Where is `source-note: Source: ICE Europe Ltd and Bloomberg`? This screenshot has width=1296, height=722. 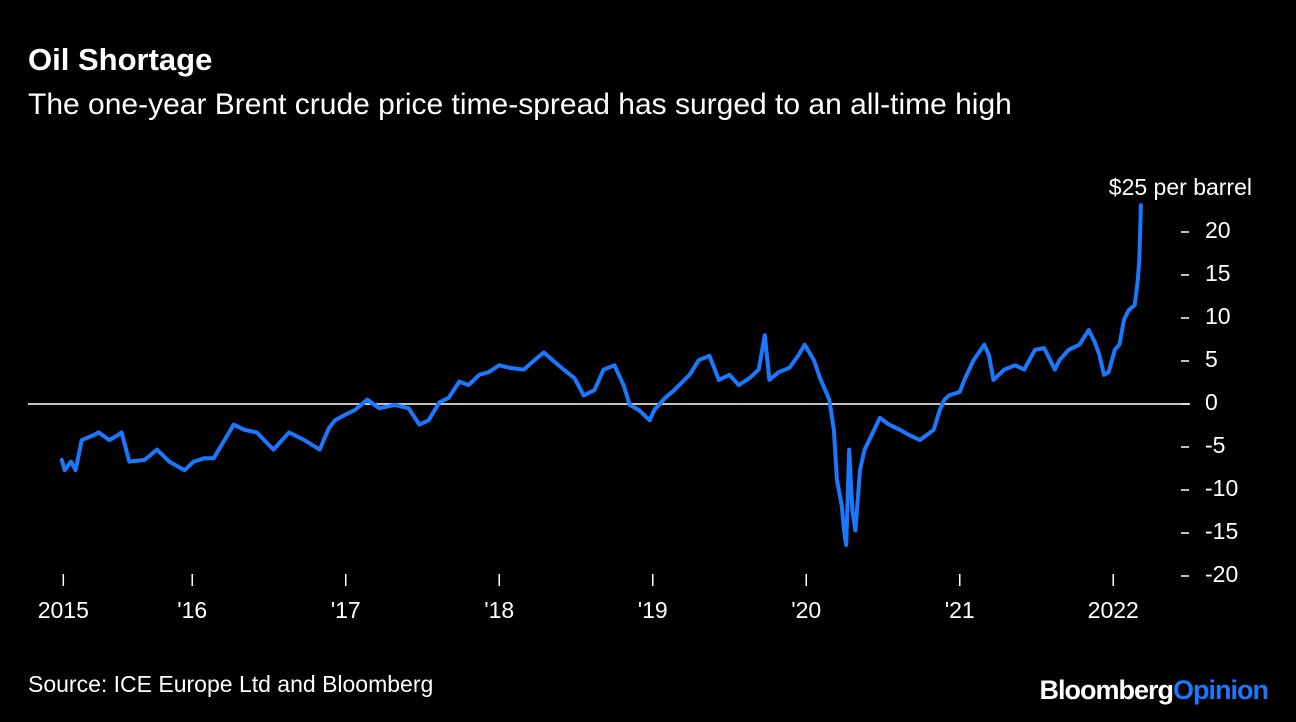
source-note: Source: ICE Europe Ltd and Bloomberg is located at coordinates (230, 684).